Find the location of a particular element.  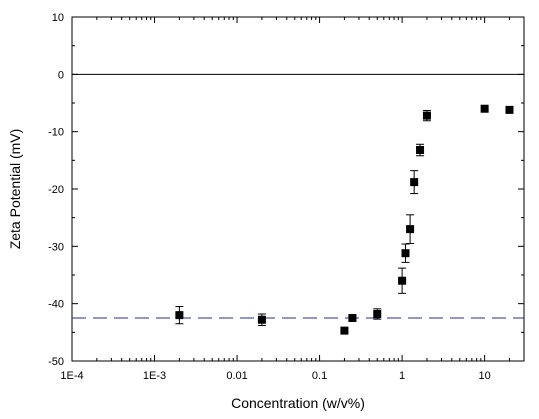

y-tick-label: 10 is located at coordinates (58, 18).